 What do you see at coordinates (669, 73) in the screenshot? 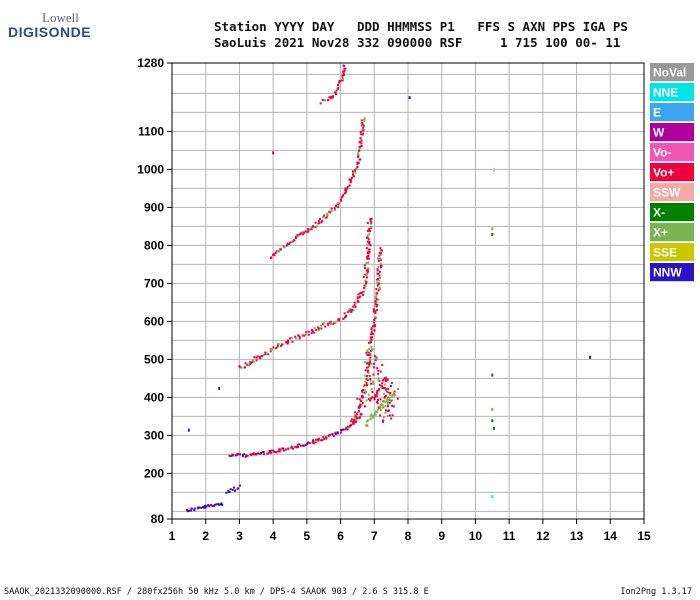
I see `legend-label: NoVal` at bounding box center [669, 73].